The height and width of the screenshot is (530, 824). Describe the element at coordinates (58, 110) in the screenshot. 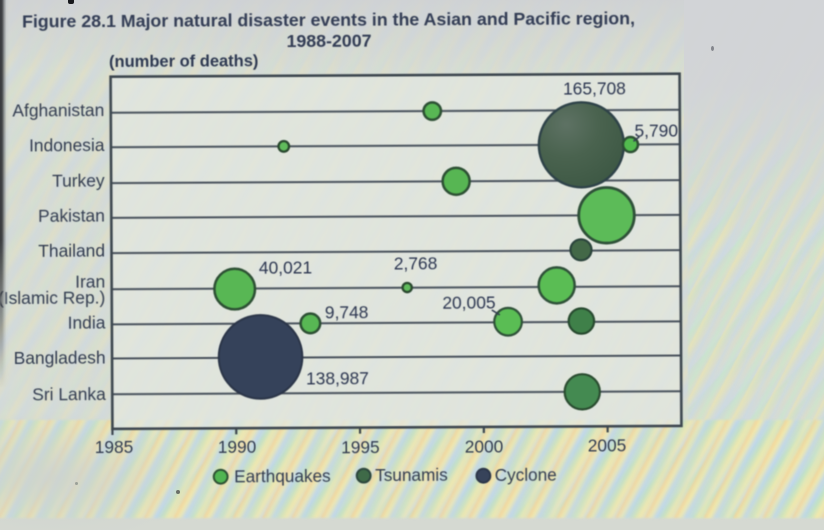

I see `svg-text: Afghanistan` at that location.